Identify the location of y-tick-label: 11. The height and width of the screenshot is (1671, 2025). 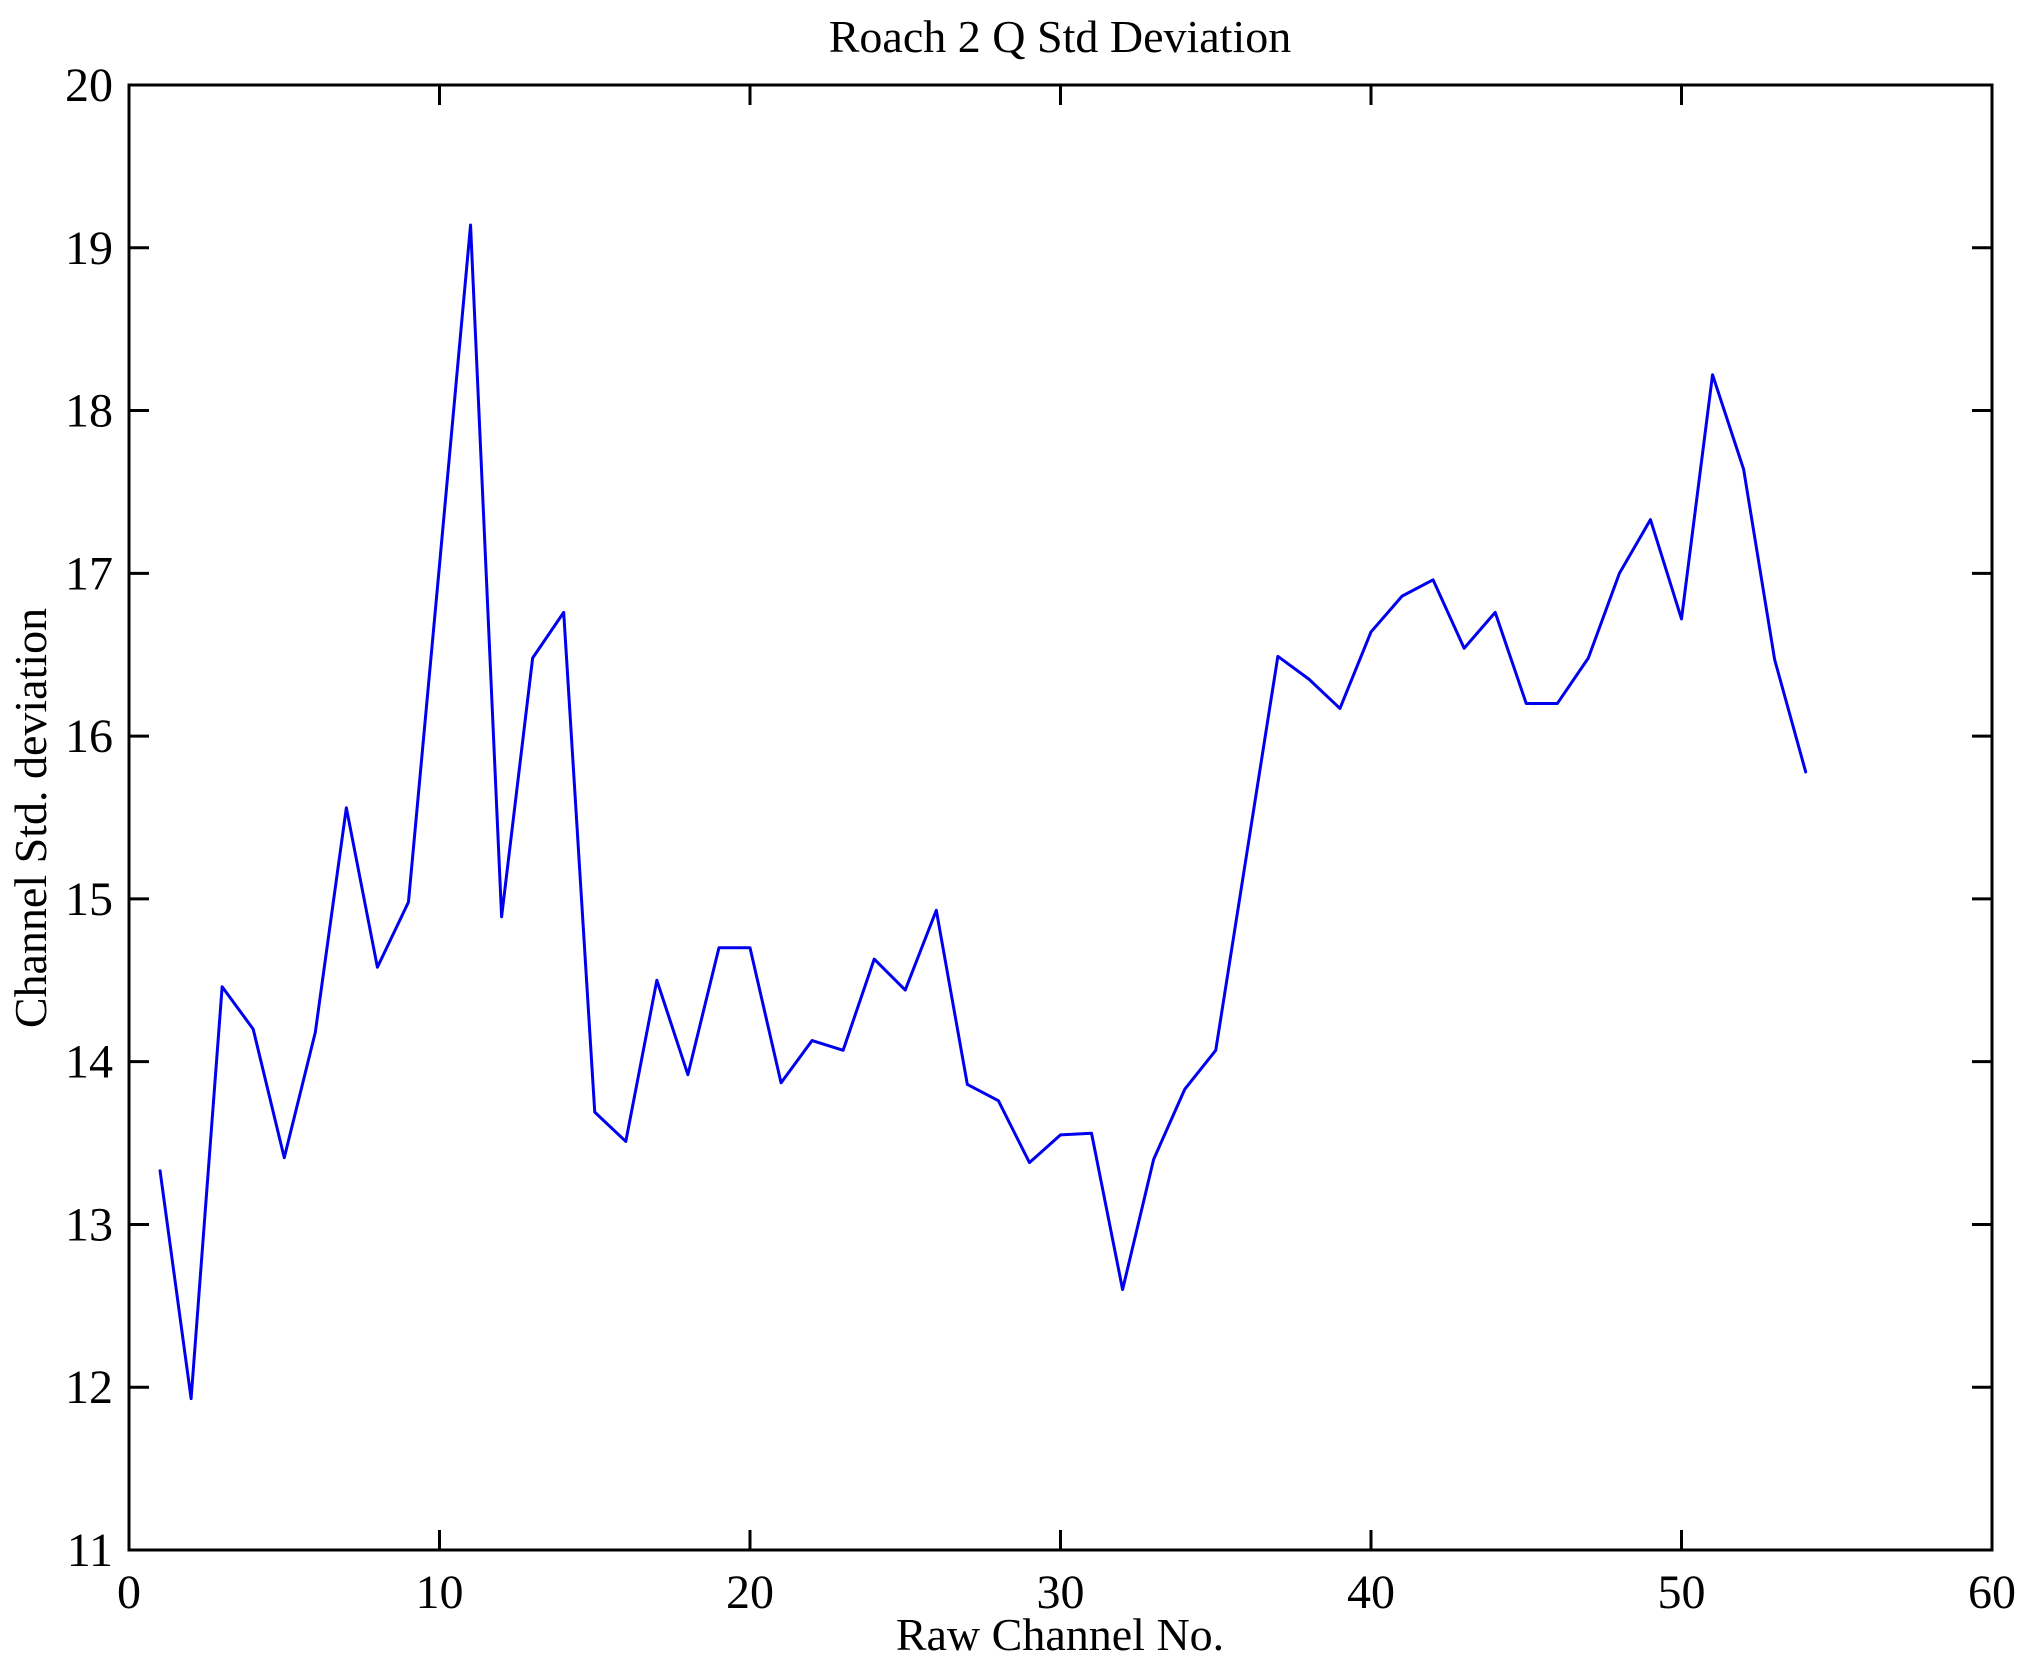
(90, 1550).